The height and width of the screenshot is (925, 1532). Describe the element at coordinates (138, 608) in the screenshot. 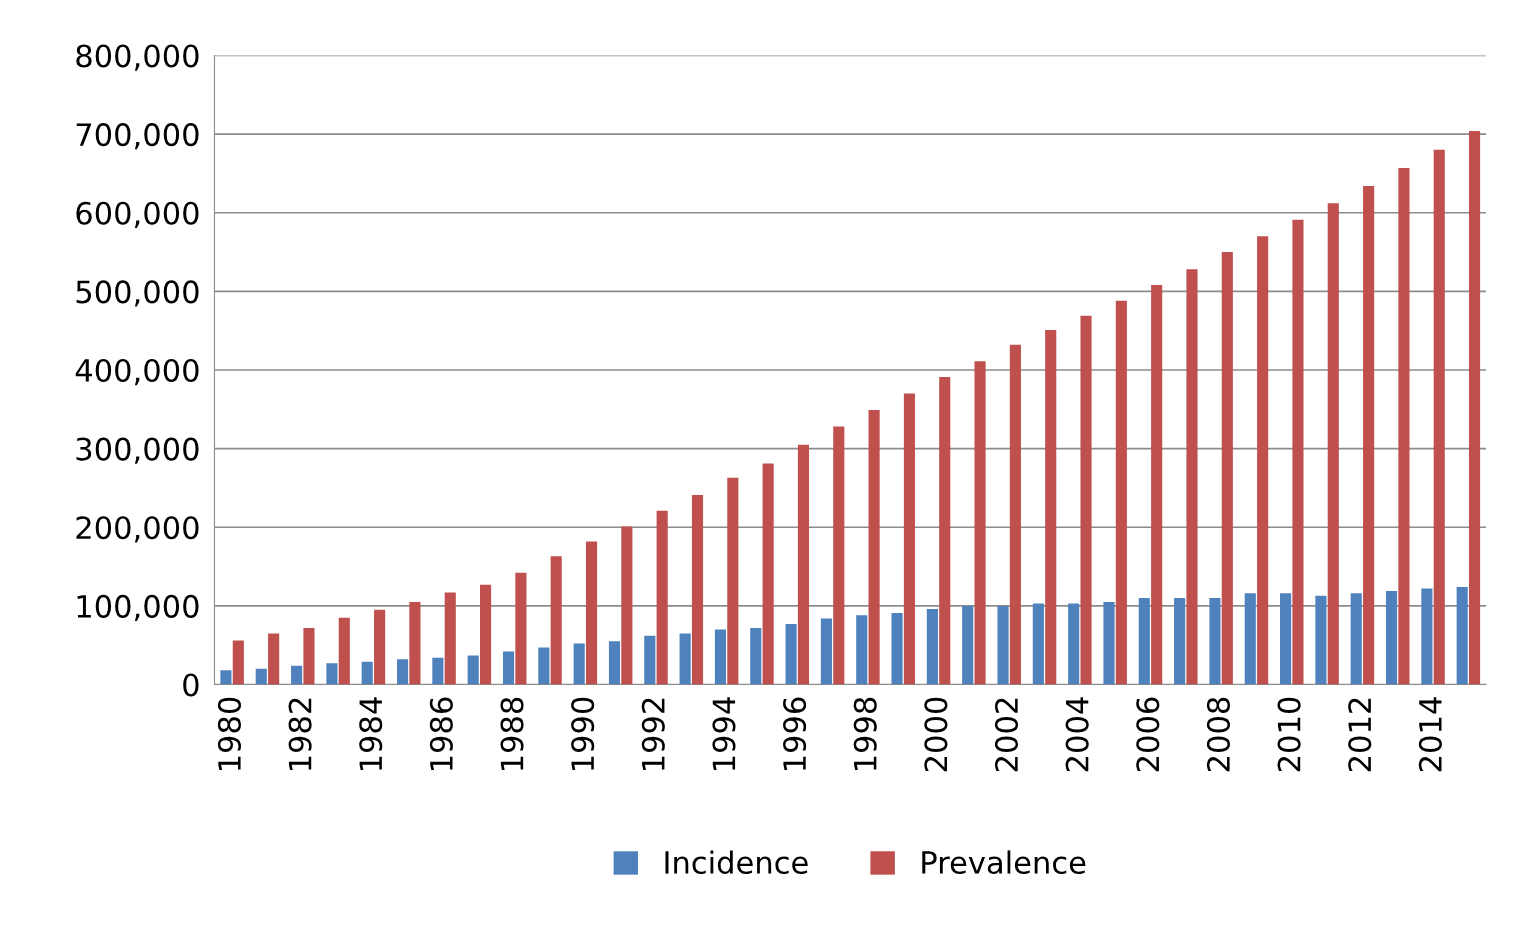

I see `y-tick-label: 100,000` at that location.